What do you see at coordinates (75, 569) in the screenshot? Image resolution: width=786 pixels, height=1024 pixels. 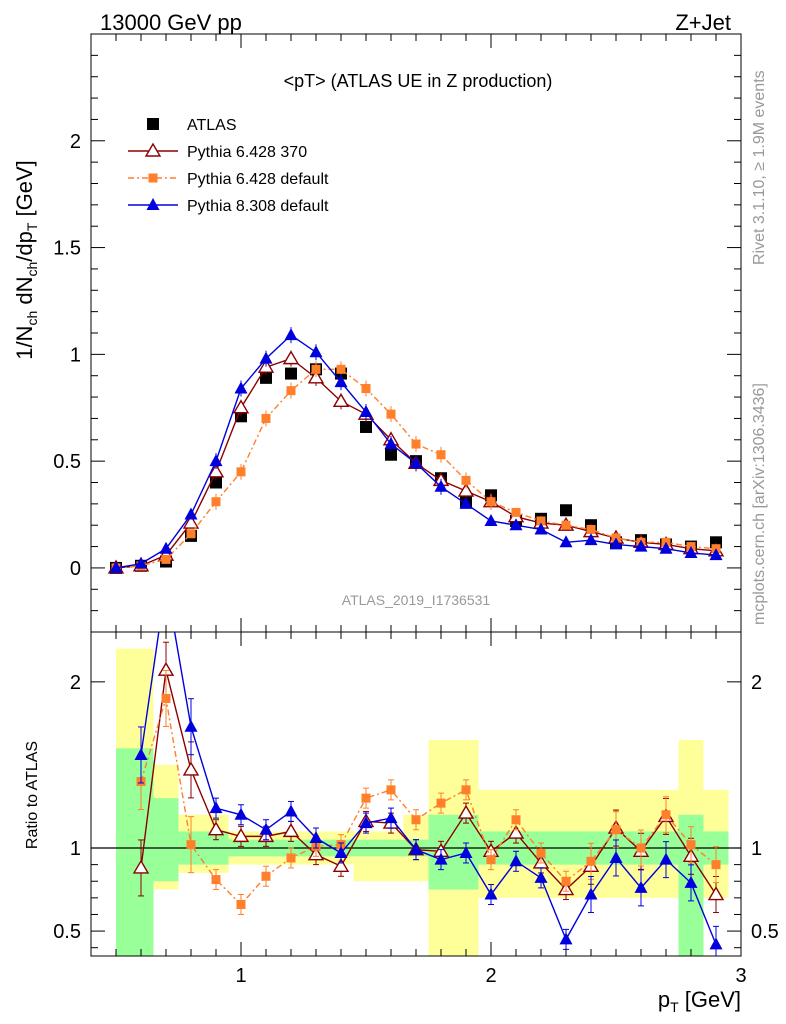 I see `y-tick-label: 0` at bounding box center [75, 569].